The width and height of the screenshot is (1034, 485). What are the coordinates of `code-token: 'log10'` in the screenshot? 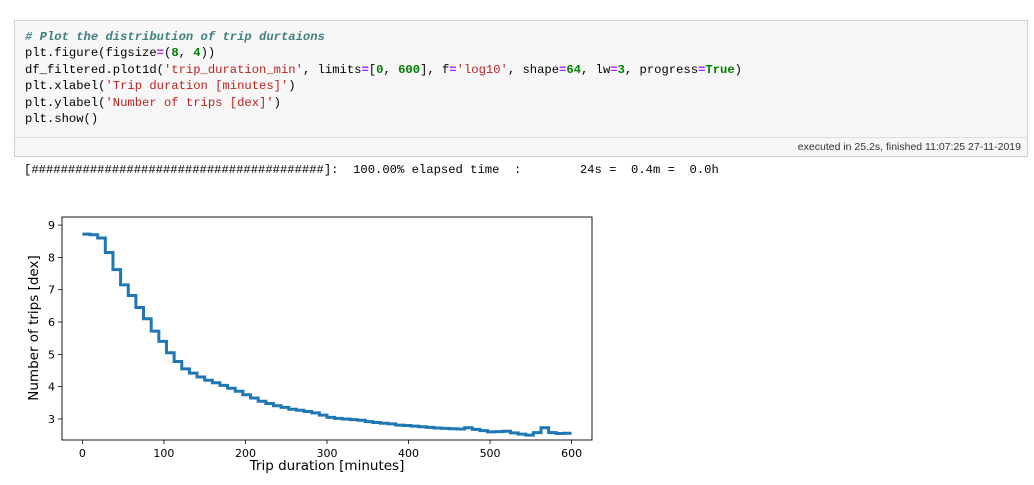 It's located at (482, 69).